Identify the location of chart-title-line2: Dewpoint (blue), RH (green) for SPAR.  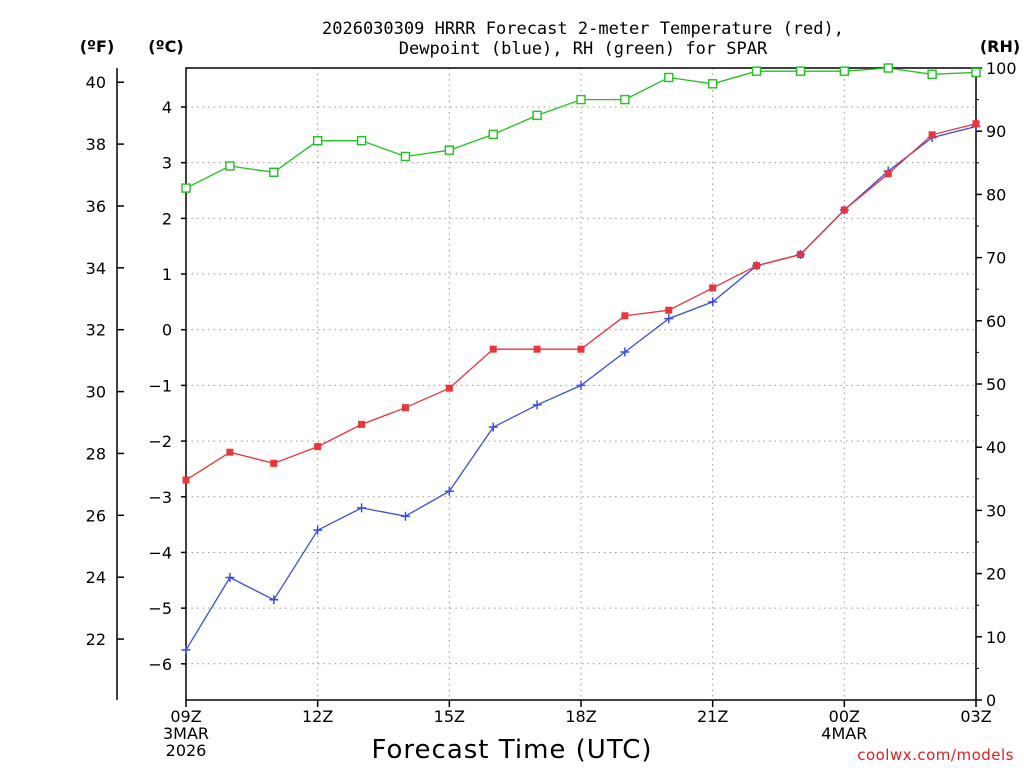
(583, 49).